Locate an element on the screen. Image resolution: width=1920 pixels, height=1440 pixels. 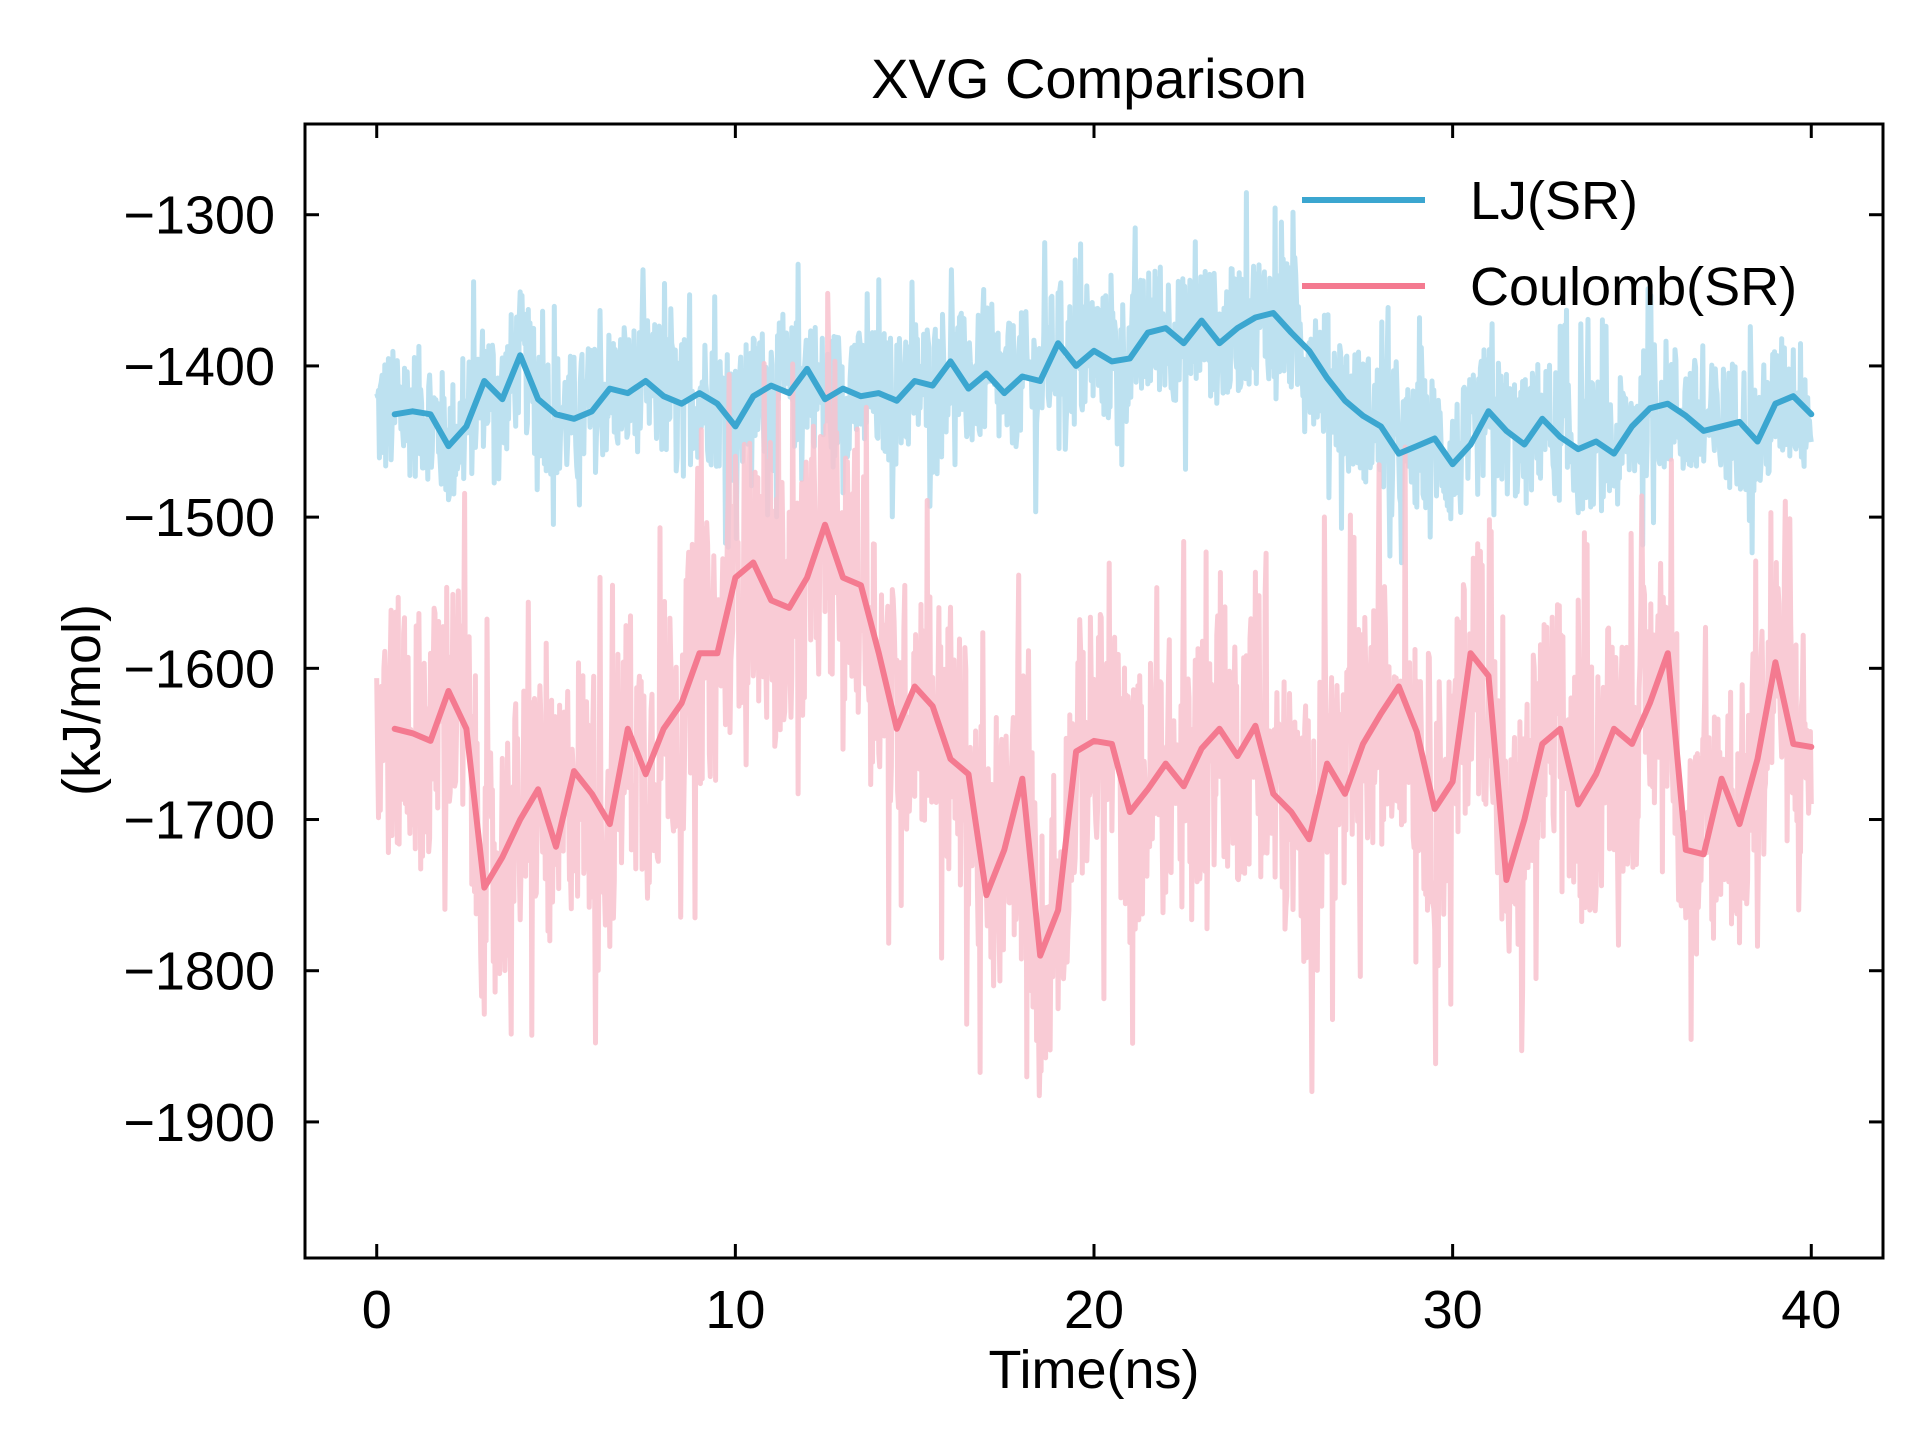
y-tick-label: −1900 is located at coordinates (199, 1123).